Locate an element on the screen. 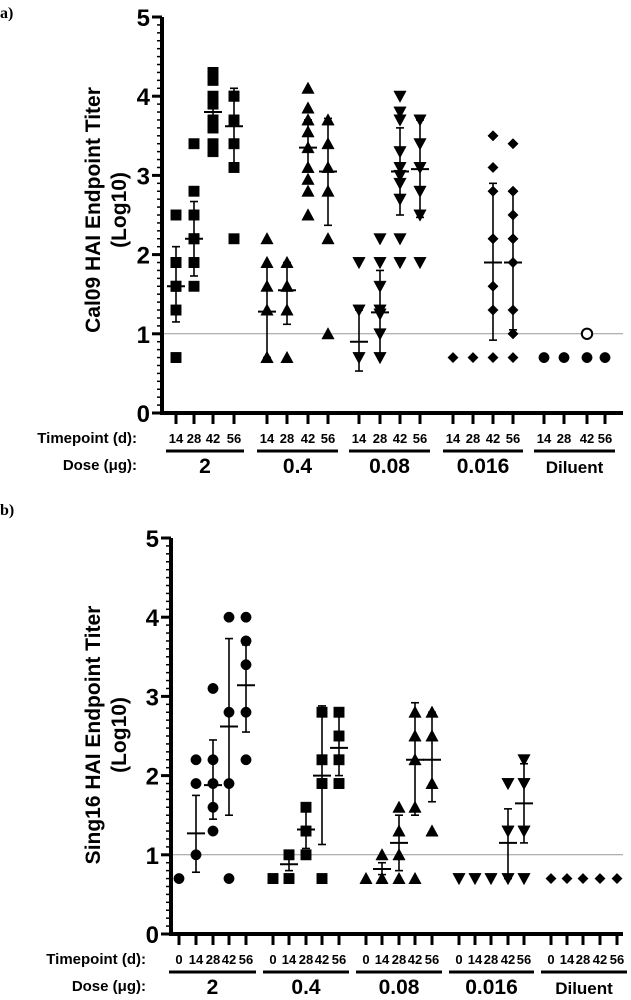  dose-label: 2 is located at coordinates (205, 466).